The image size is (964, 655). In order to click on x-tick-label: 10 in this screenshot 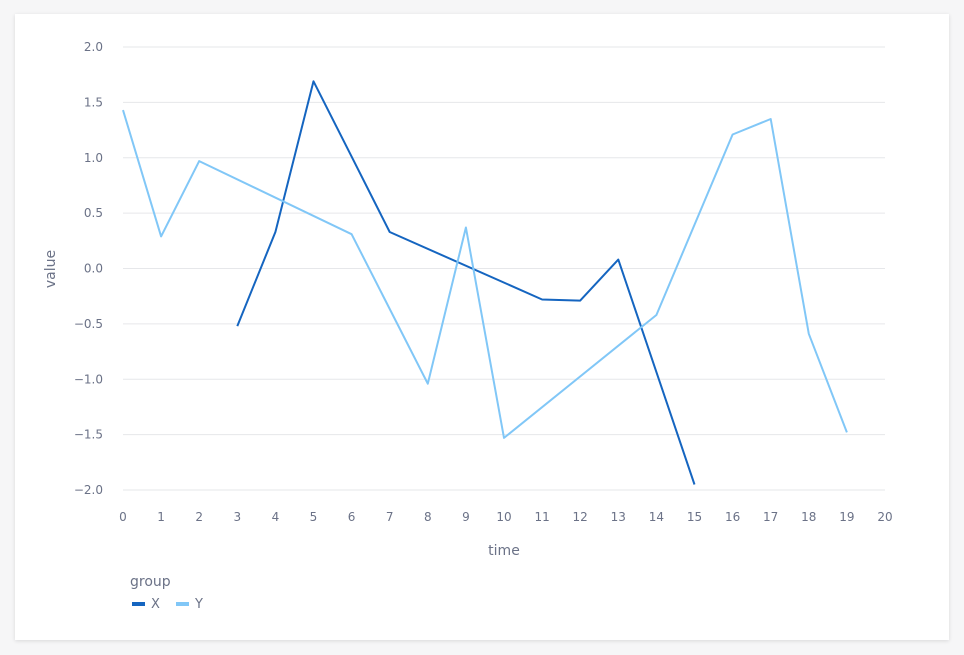, I will do `click(503, 517)`.